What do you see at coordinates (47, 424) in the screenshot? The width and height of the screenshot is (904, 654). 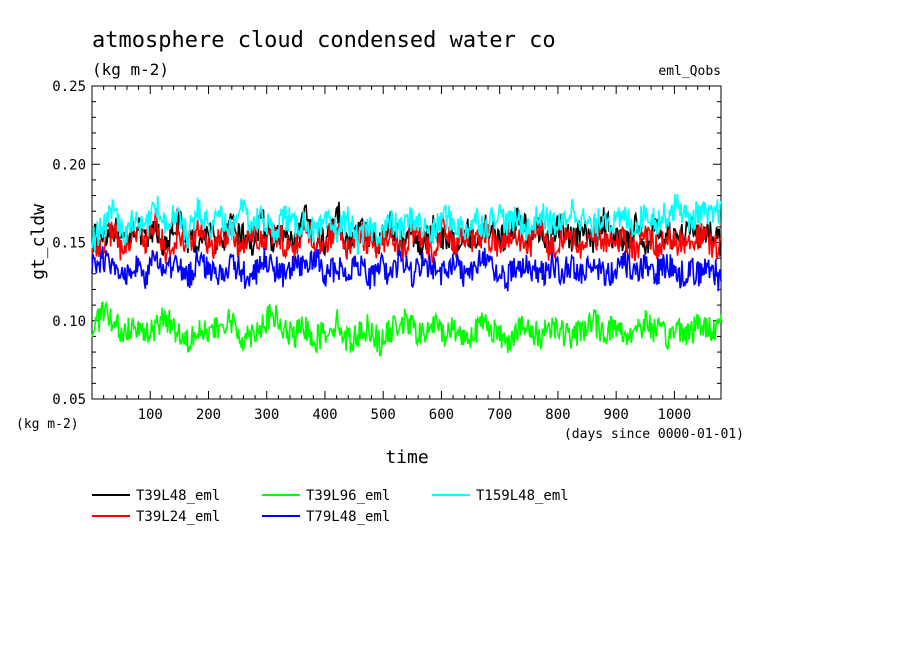 I see `y-axis-unit: (kg m-2)` at bounding box center [47, 424].